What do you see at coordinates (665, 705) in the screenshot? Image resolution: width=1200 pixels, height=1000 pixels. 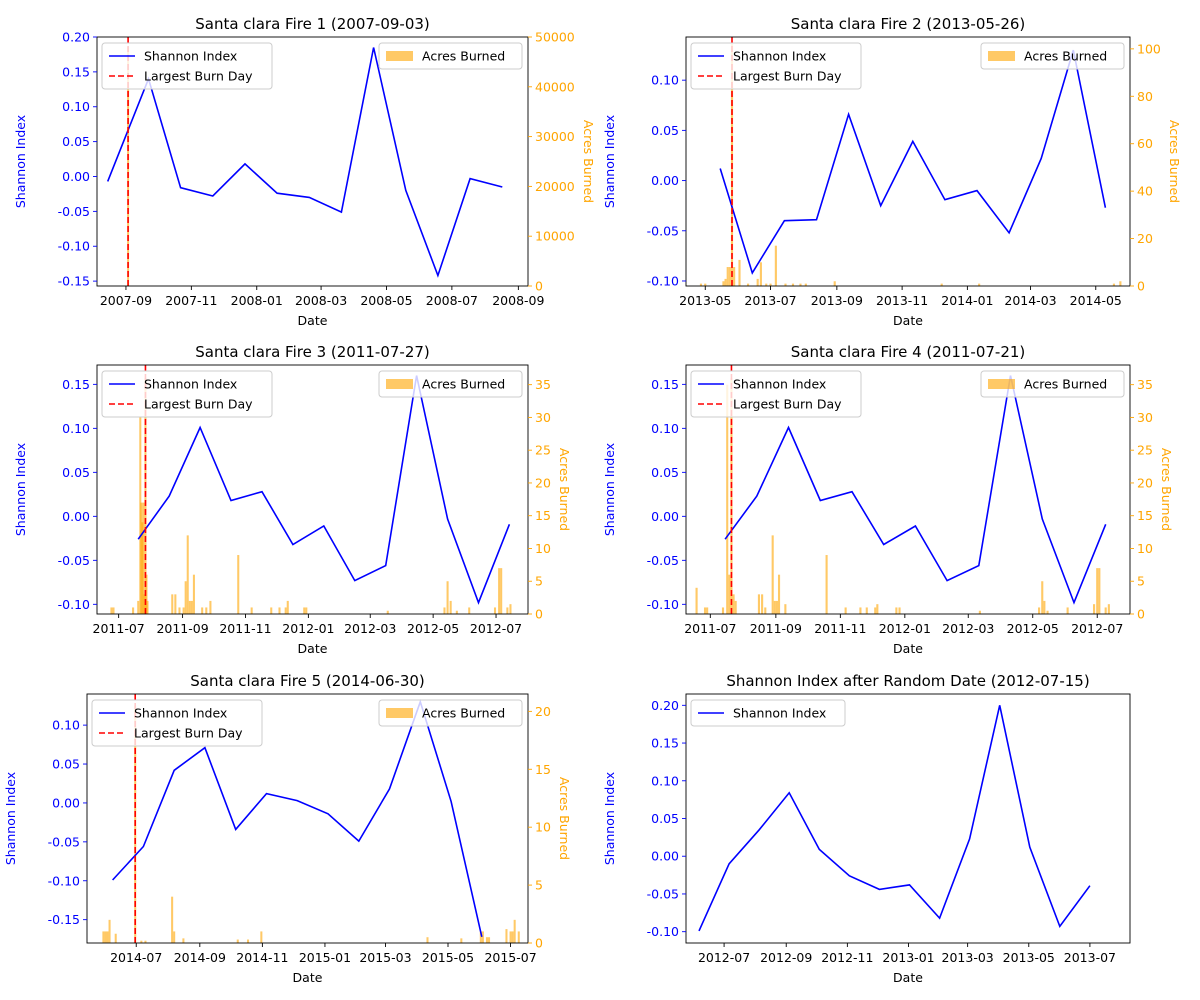 I see `y-tick-label: 0.20` at bounding box center [665, 705].